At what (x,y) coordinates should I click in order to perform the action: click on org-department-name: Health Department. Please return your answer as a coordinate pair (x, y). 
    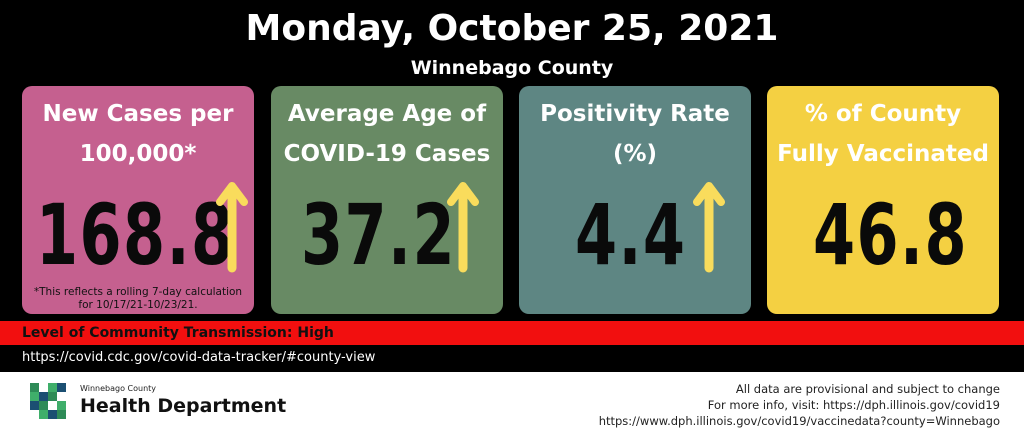
    Looking at the image, I should click on (183, 406).